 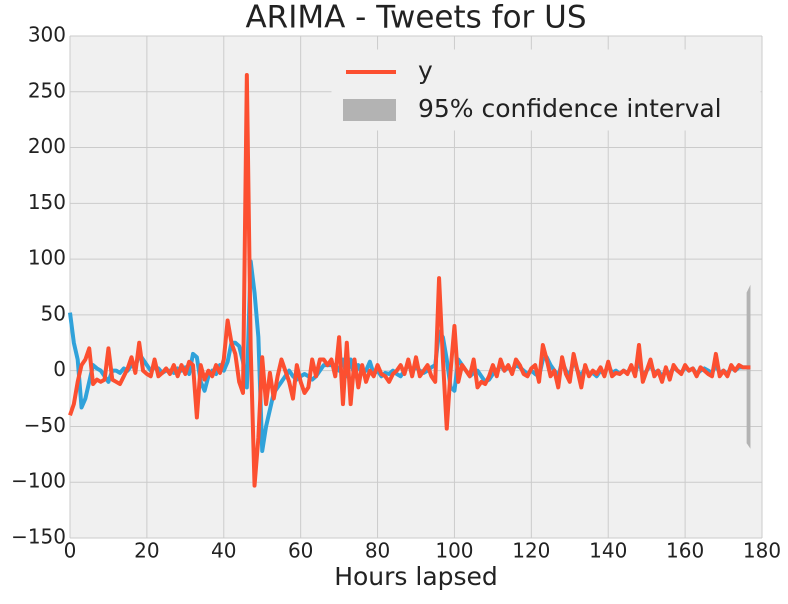 What do you see at coordinates (47, 146) in the screenshot?
I see `y-tick-label: 200` at bounding box center [47, 146].